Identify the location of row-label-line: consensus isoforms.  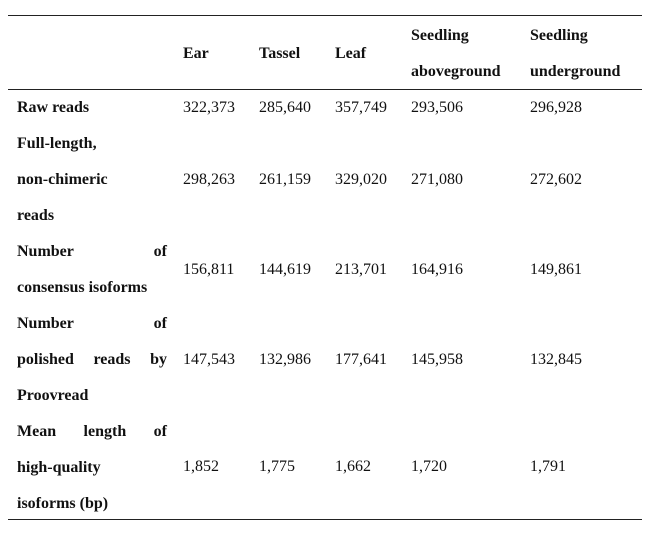
(82, 287).